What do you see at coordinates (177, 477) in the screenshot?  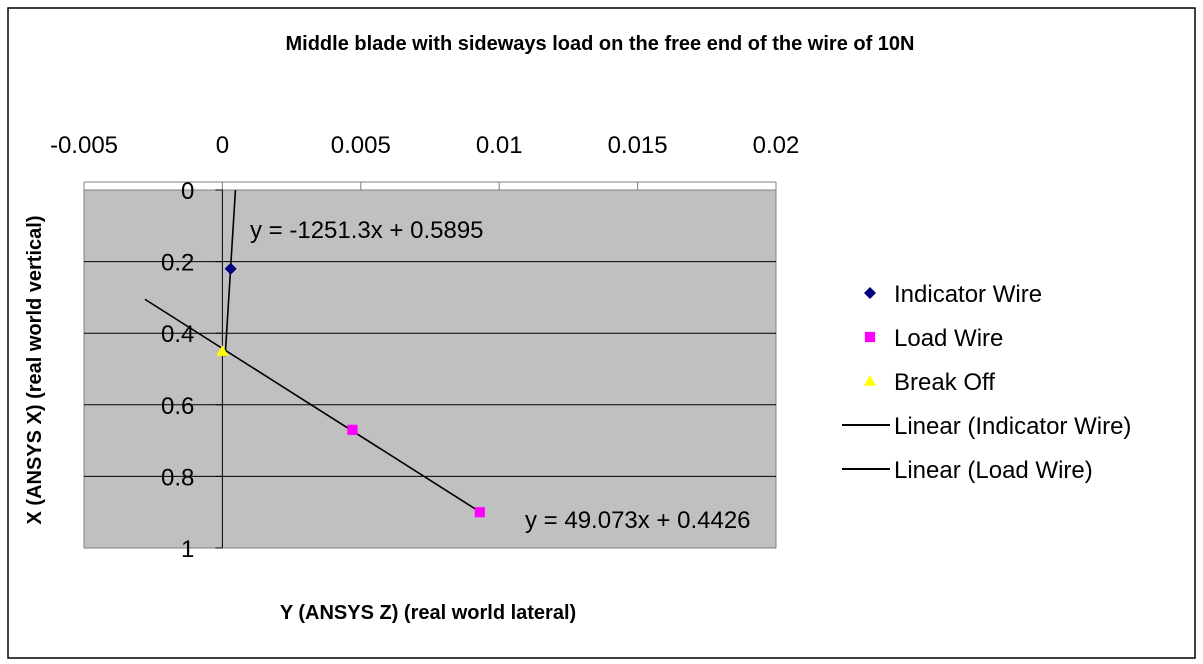 I see `y-tick-label: 0.8` at bounding box center [177, 477].